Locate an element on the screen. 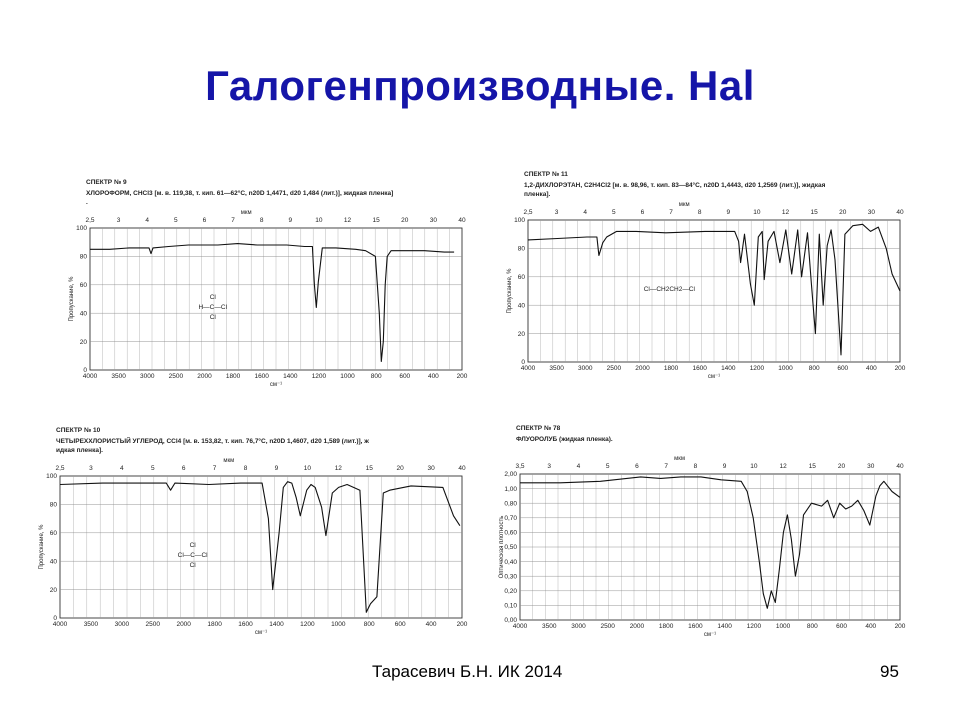  structure-formula: Cl—C—Cl is located at coordinates (193, 555).